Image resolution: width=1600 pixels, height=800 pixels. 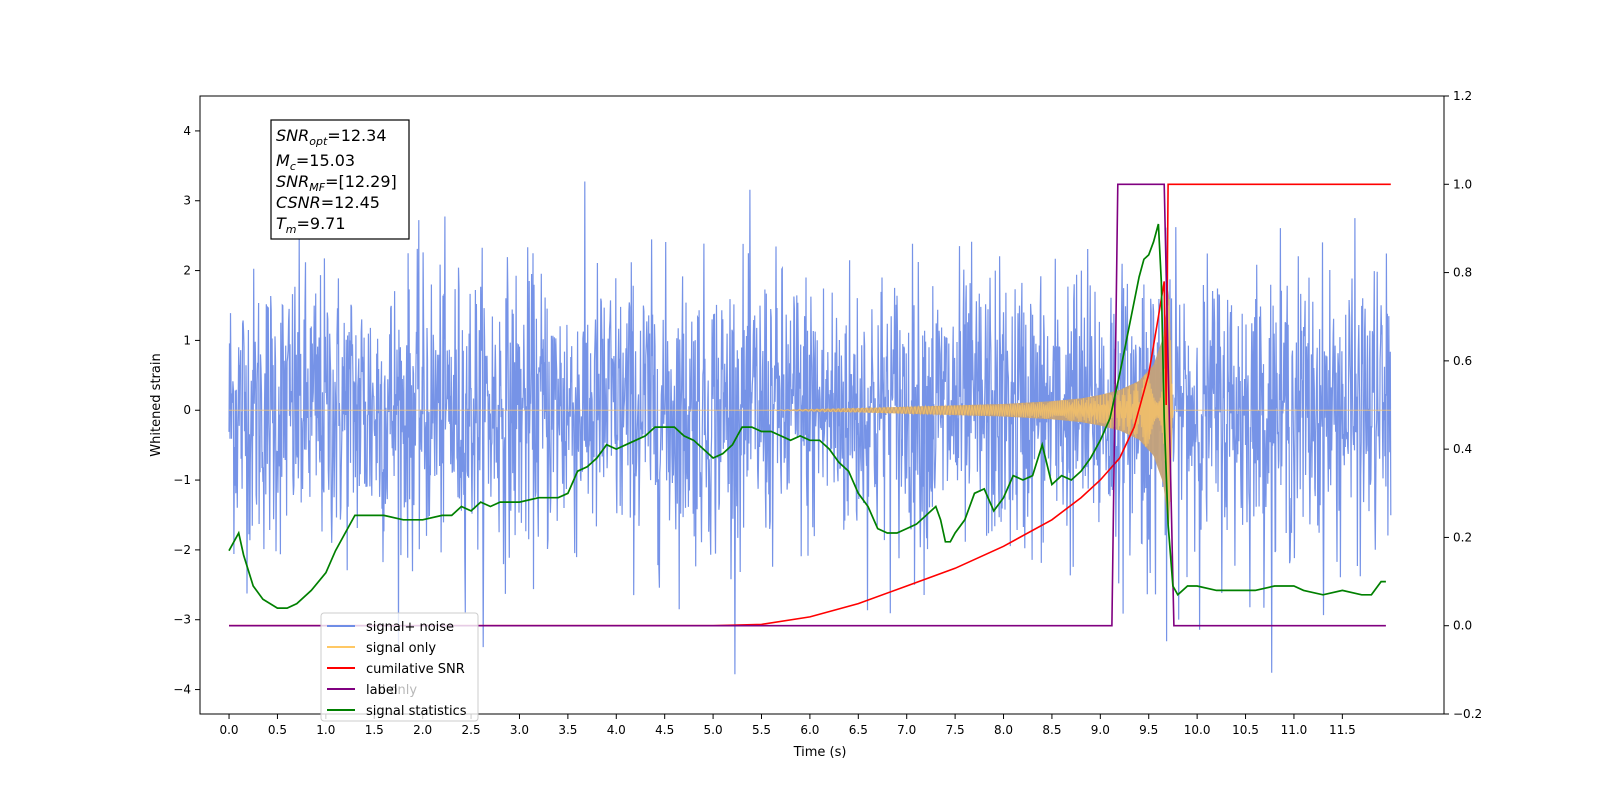 I want to click on x-tick-label: 11.5, so click(x=1342, y=730).